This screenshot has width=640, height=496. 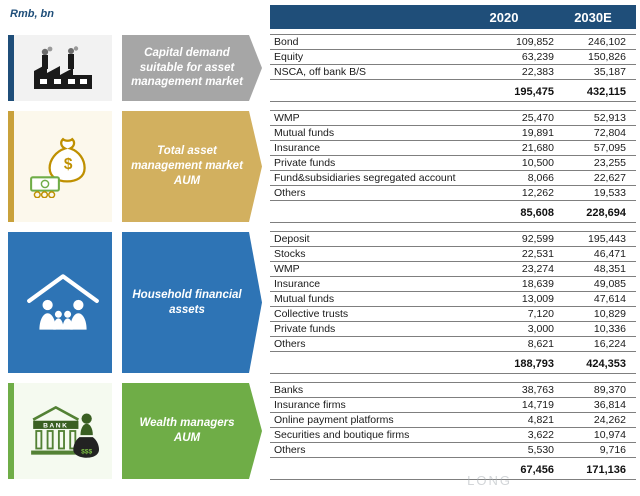 I want to click on table-row: WMP 23,274 48,351, so click(x=453, y=269).